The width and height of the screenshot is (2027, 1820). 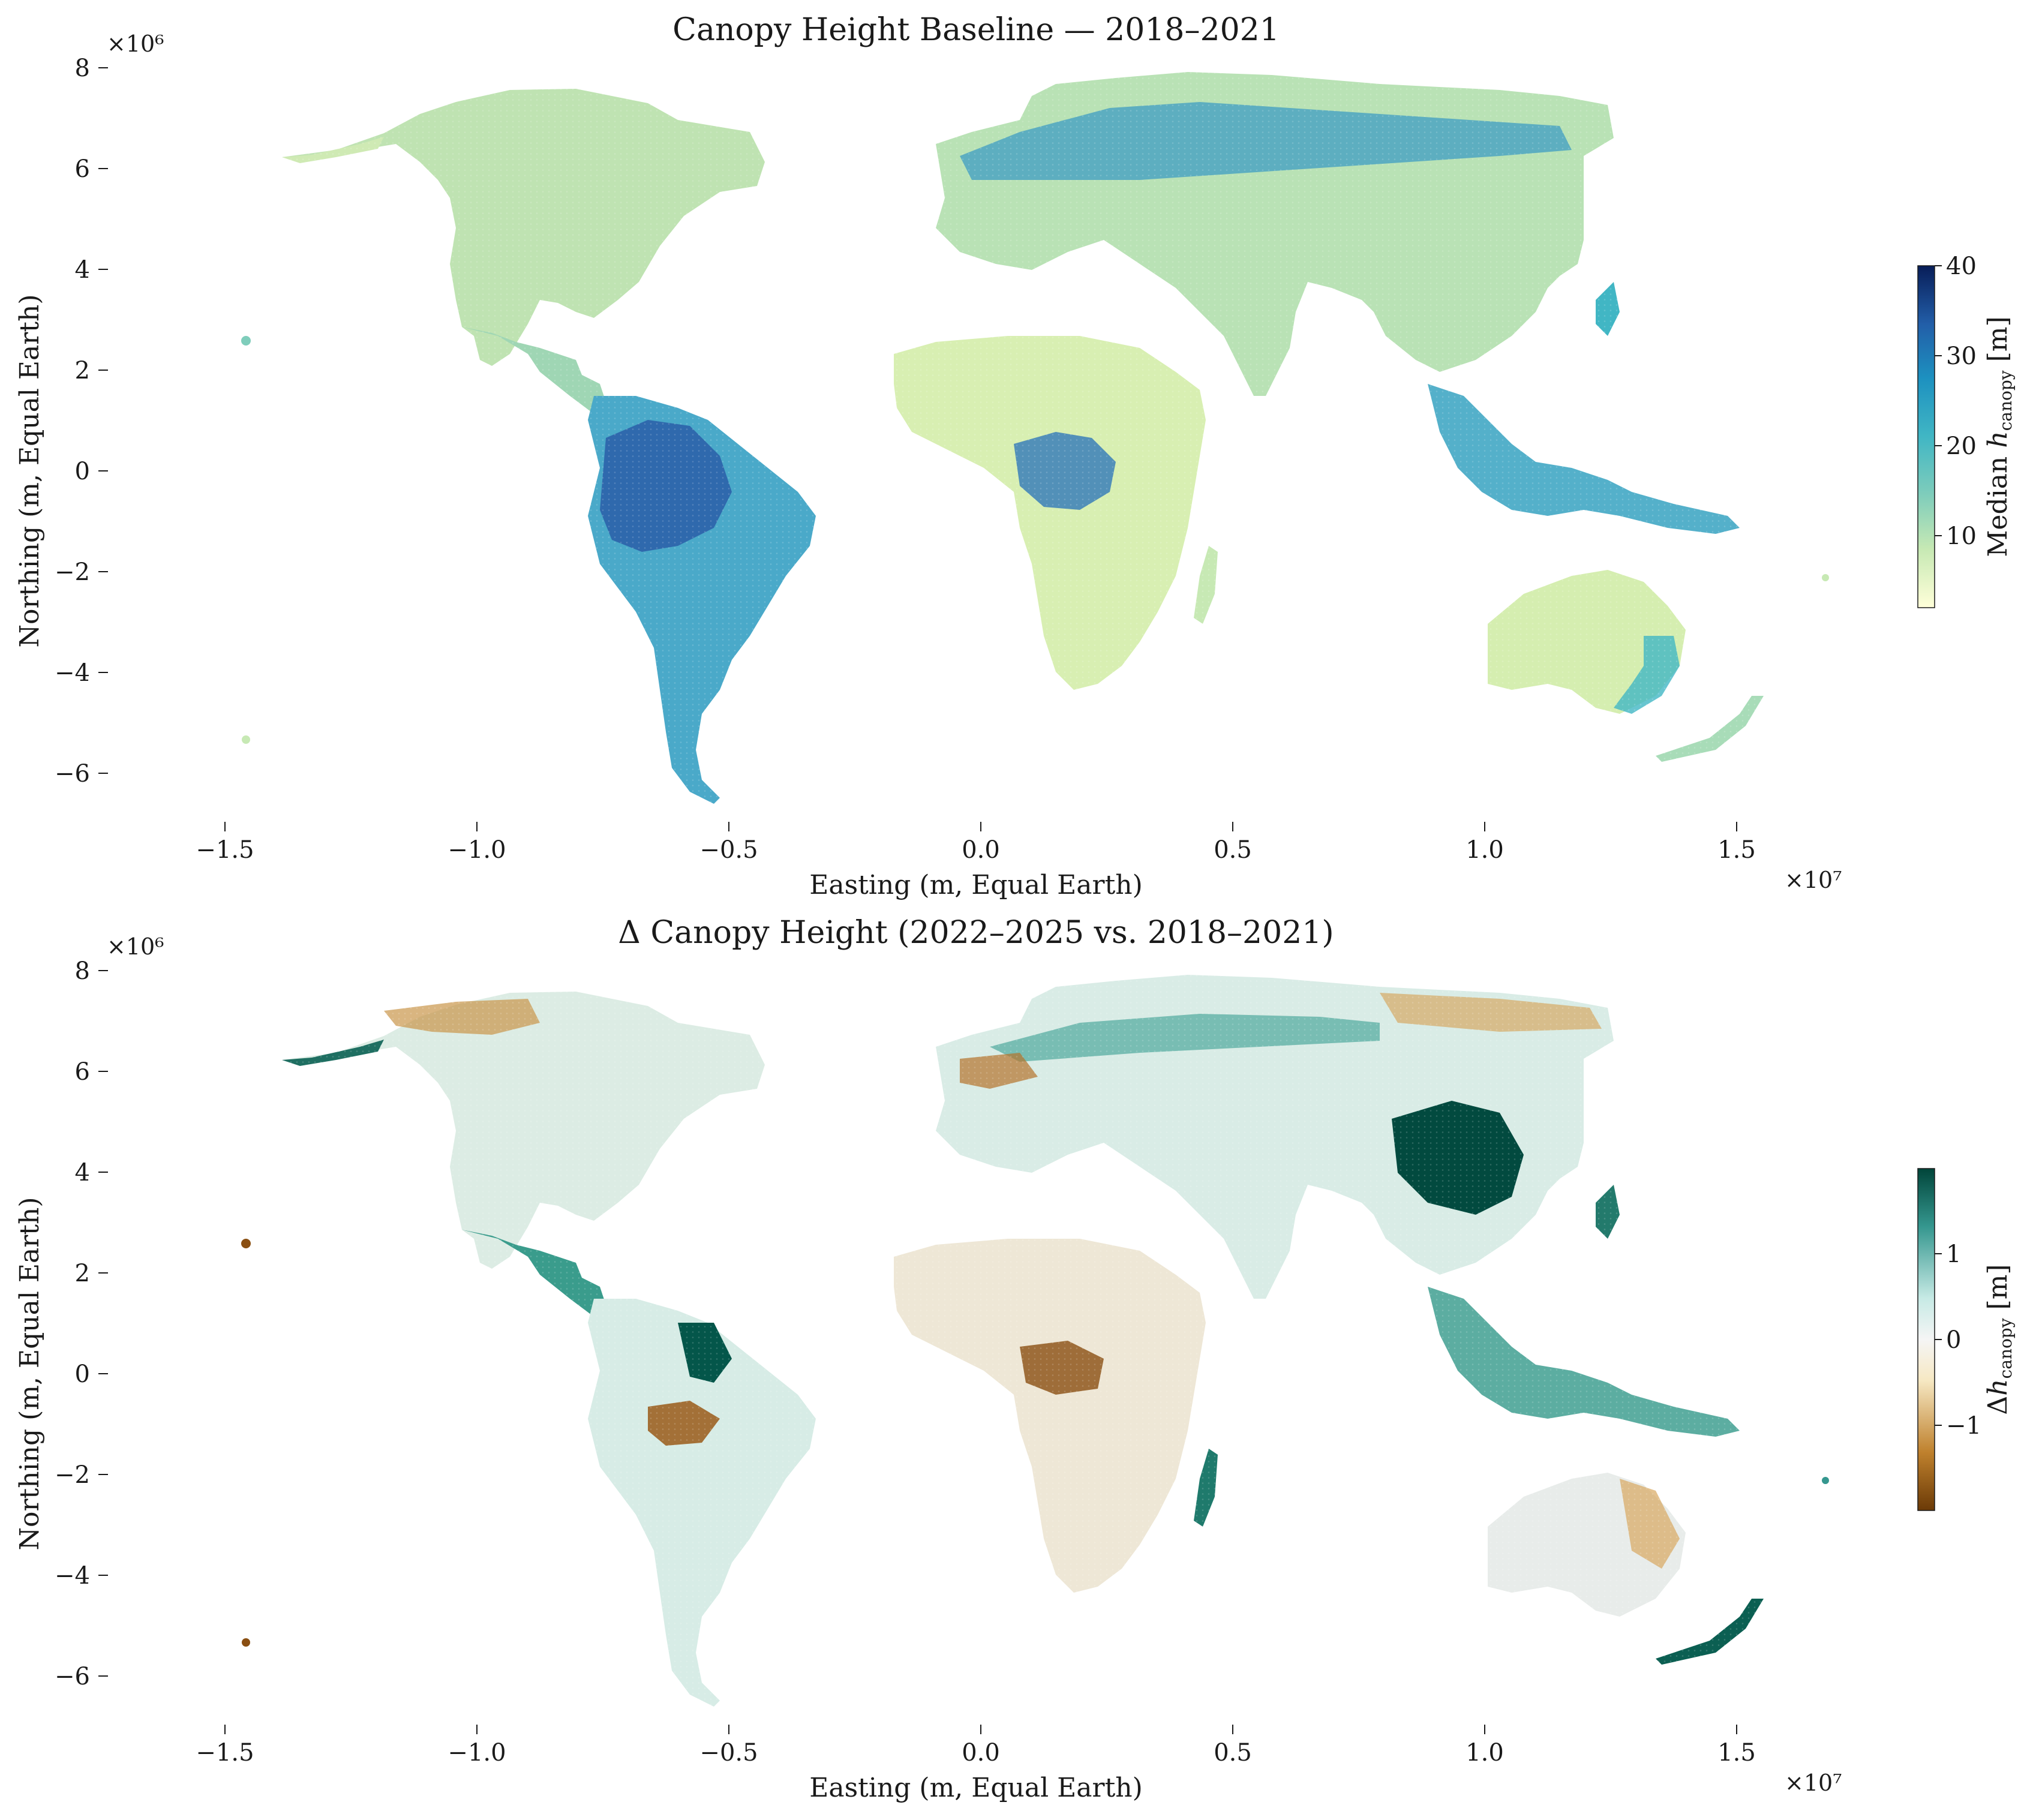 I want to click on colorbar: 1 0 −1 Δhcanopy [m], so click(x=1967, y=1339).